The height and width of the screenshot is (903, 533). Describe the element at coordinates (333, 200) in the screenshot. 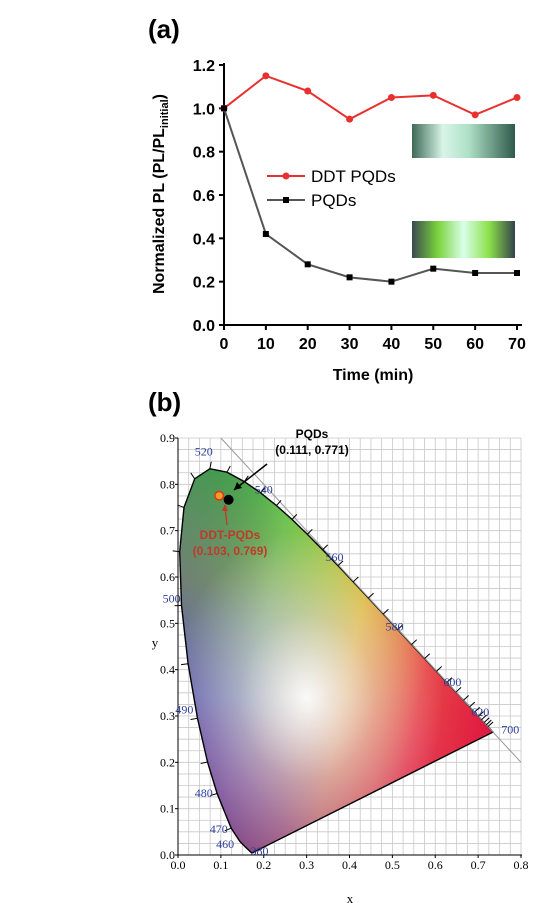

I see `legend-label-pqds: PQDs` at that location.